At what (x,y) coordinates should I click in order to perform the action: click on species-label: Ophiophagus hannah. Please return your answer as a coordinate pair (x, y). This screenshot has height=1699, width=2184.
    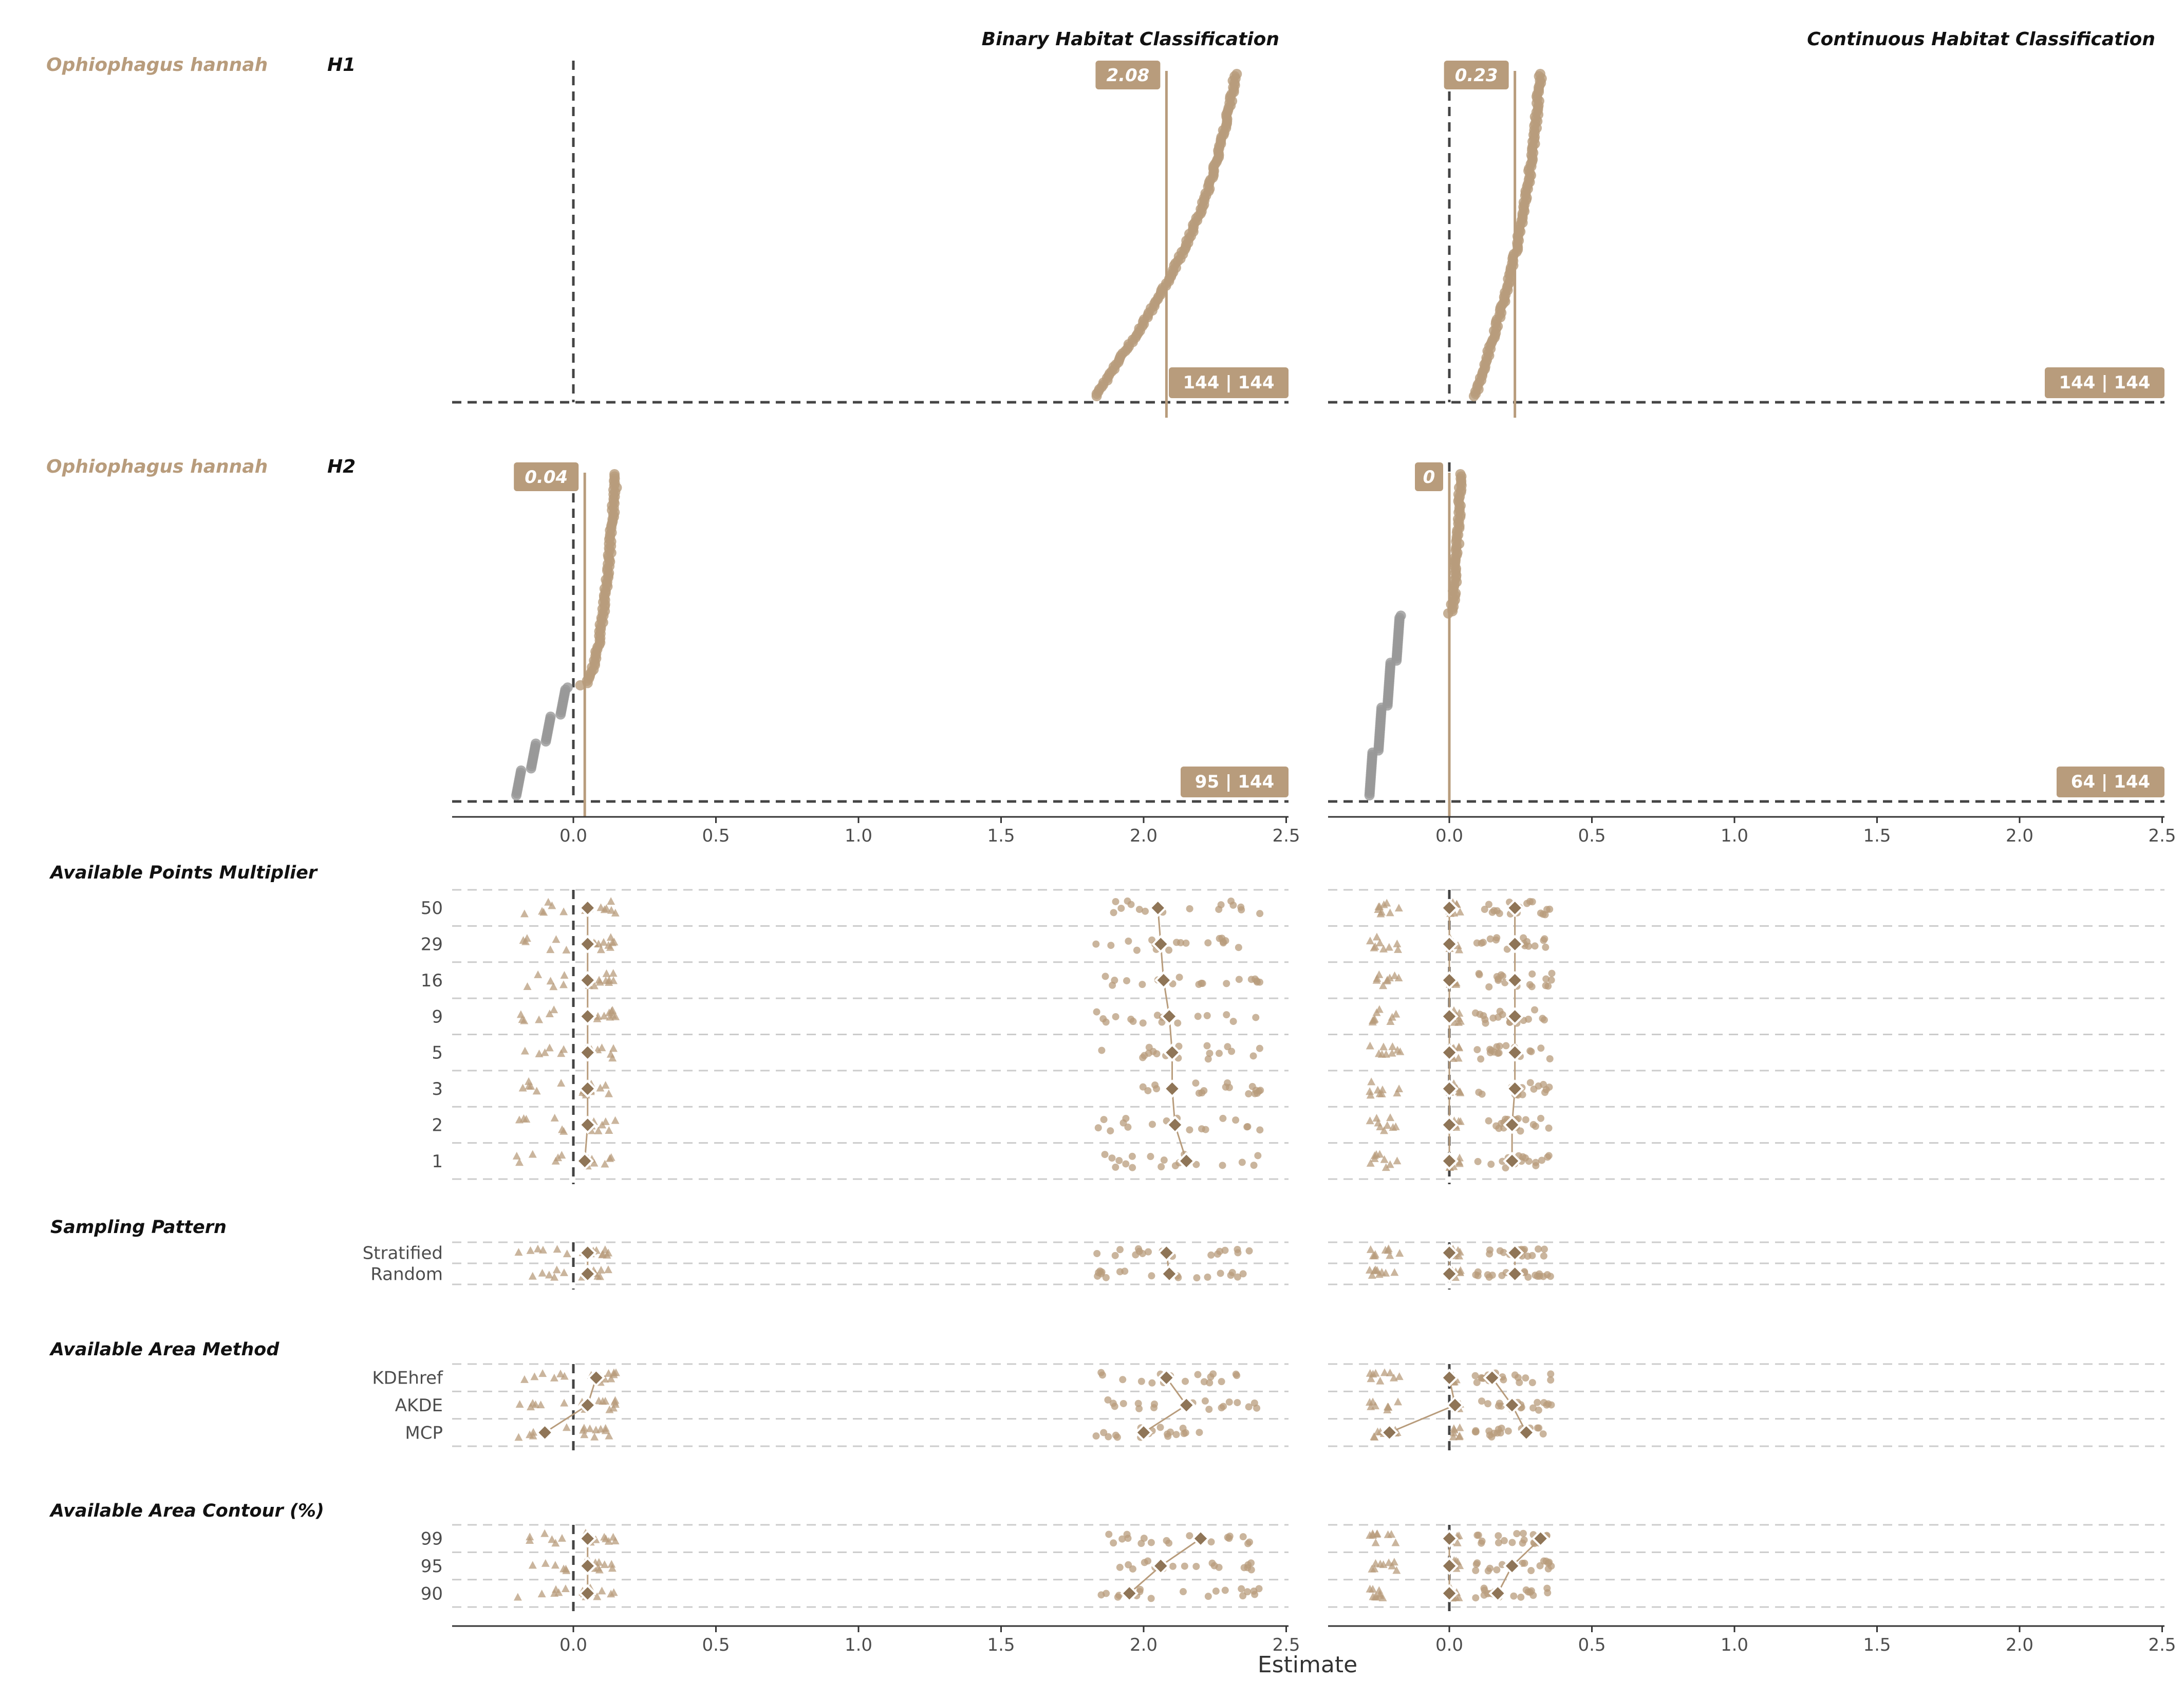
    Looking at the image, I should click on (157, 65).